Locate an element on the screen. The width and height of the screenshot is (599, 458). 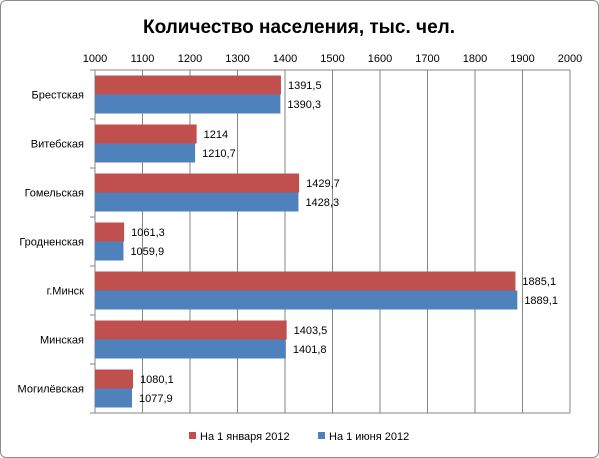
category-label: Могилёвская is located at coordinates (51, 390).